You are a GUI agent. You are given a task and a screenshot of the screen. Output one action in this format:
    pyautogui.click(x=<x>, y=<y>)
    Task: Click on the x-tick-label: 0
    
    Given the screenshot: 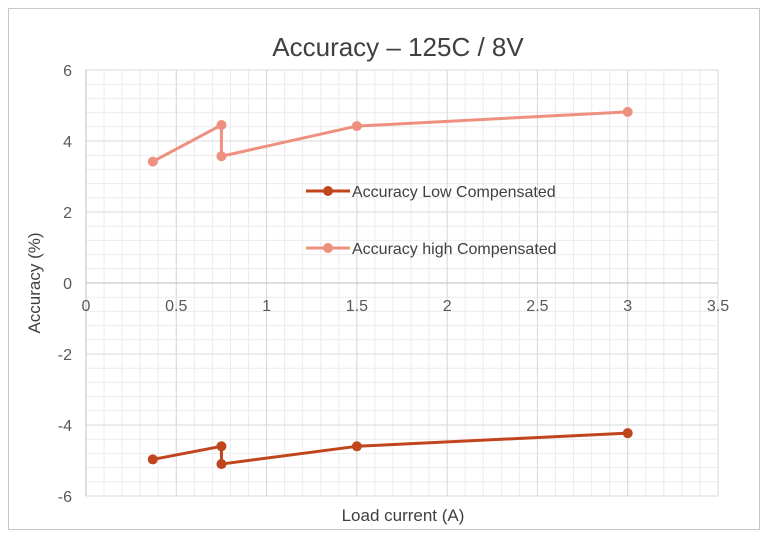 What is the action you would take?
    pyautogui.click(x=86, y=306)
    